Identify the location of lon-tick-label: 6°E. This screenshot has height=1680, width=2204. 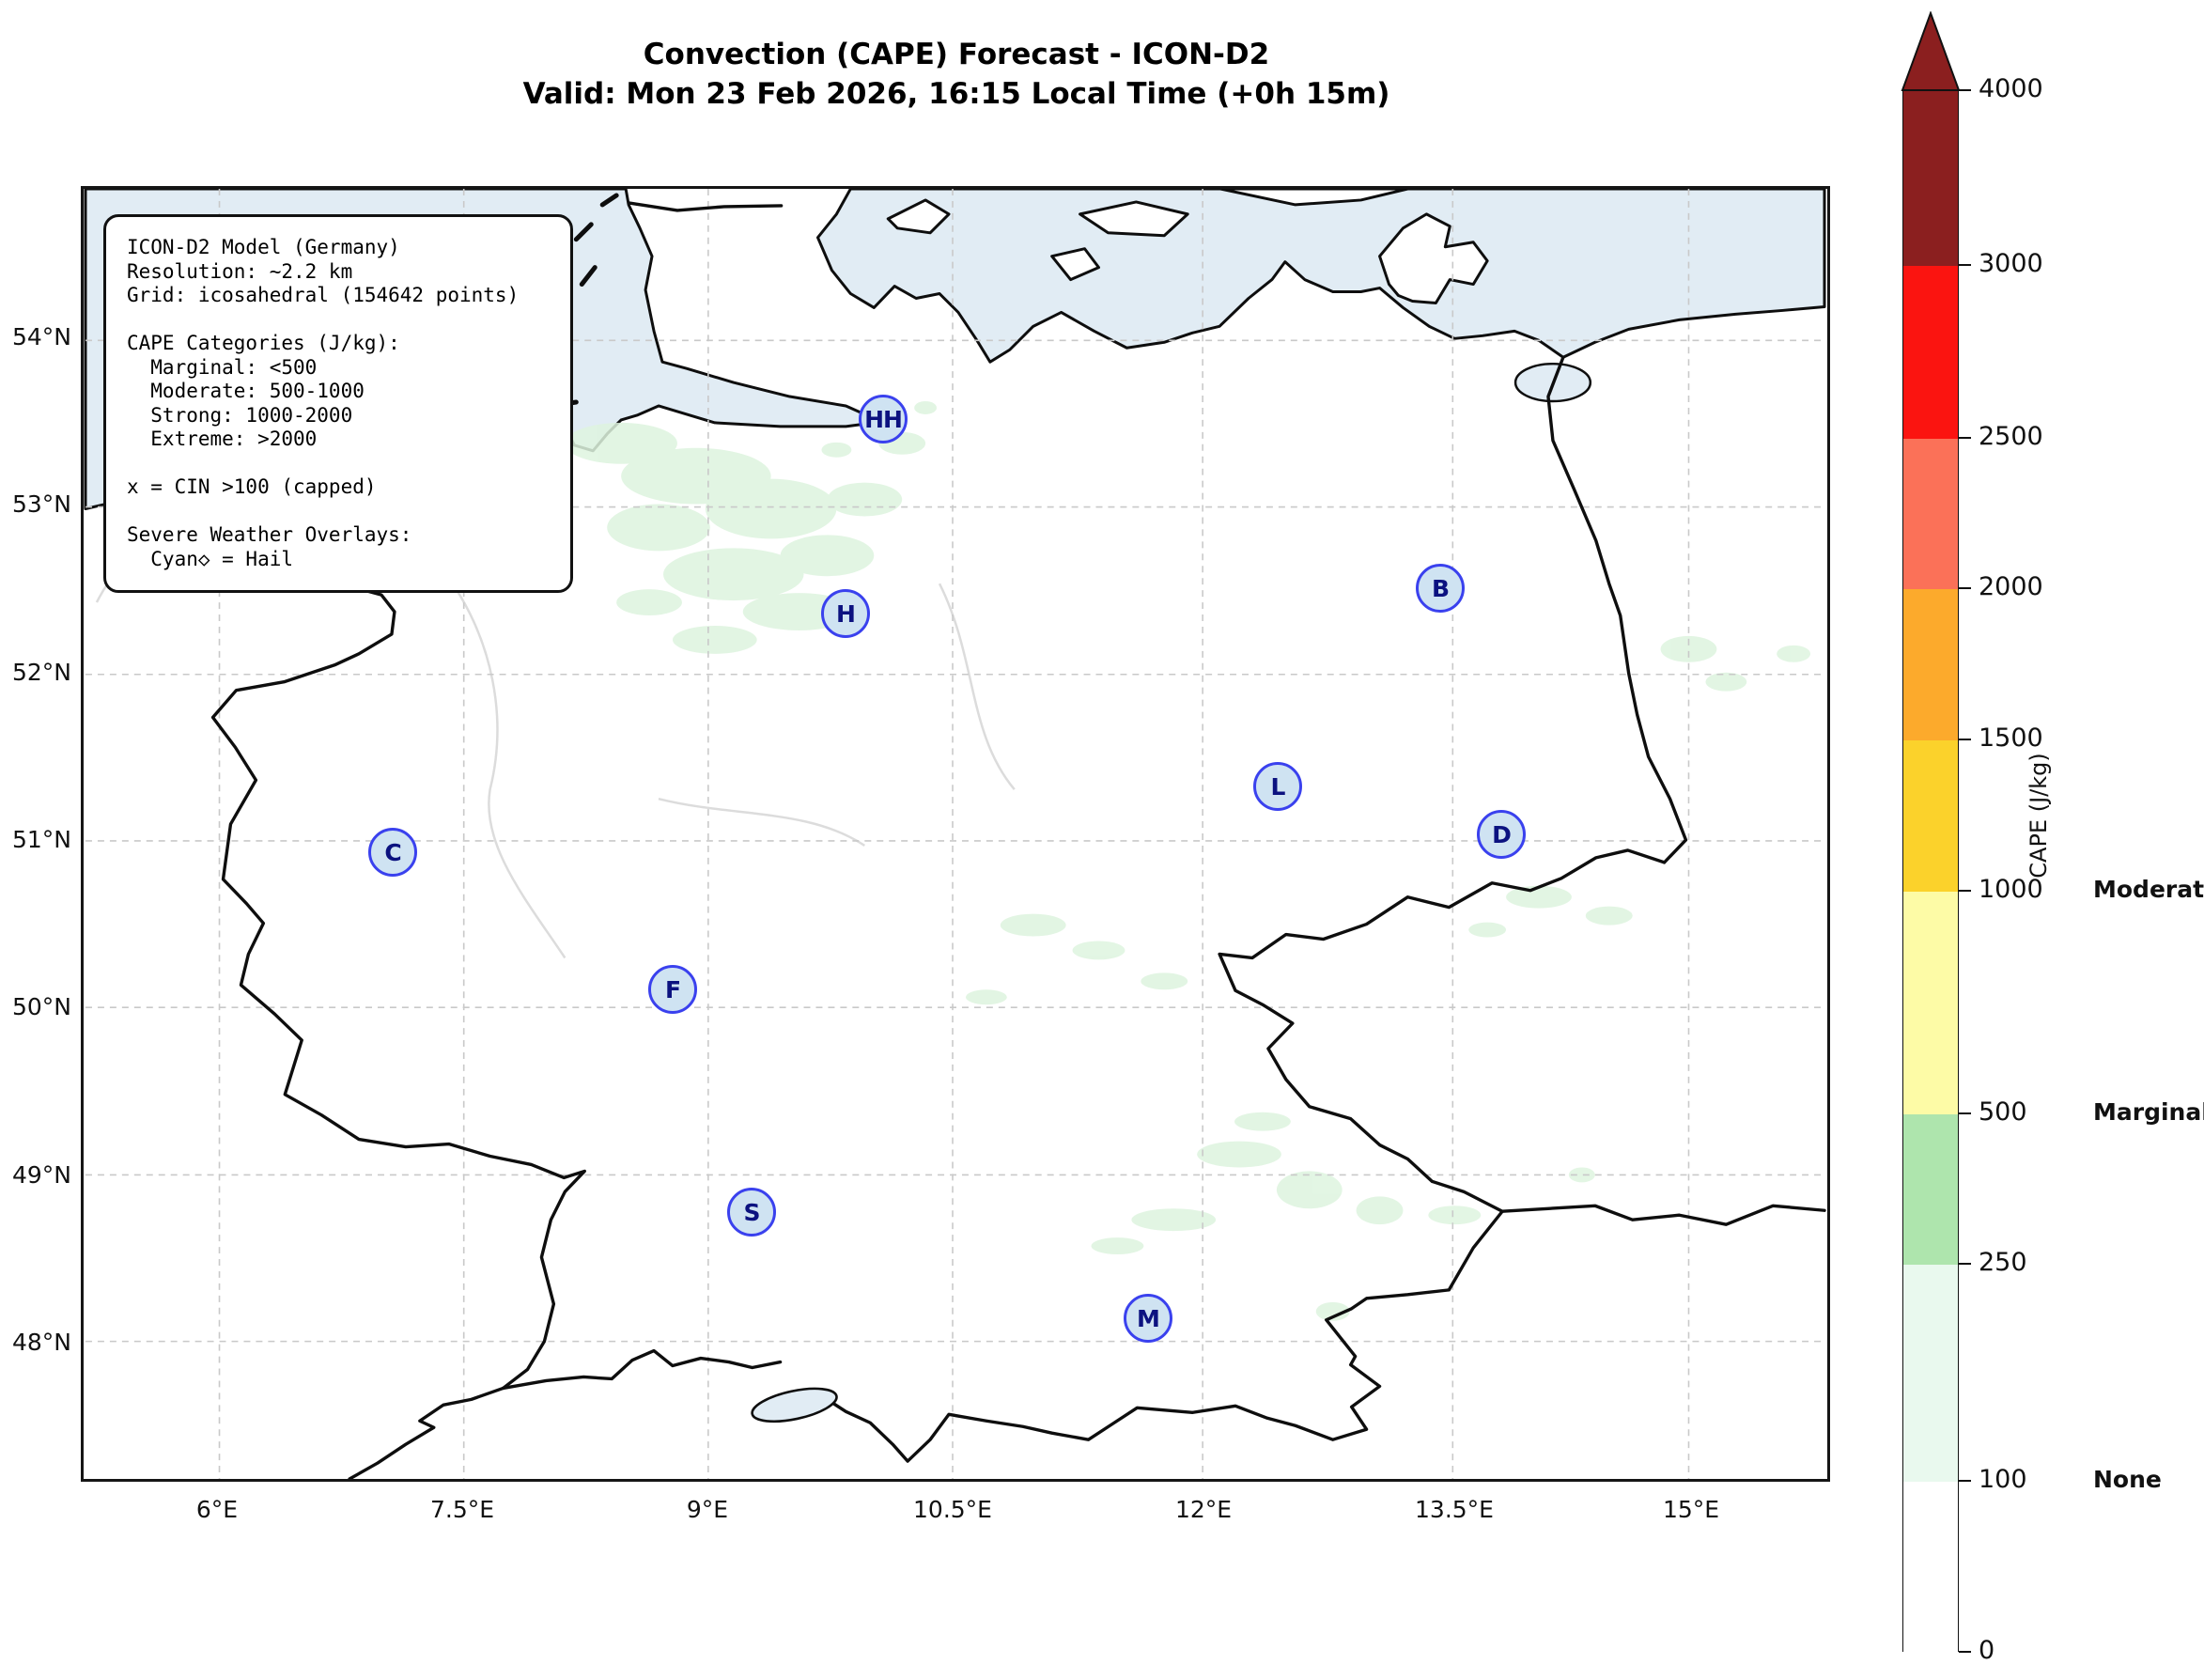
(217, 1509).